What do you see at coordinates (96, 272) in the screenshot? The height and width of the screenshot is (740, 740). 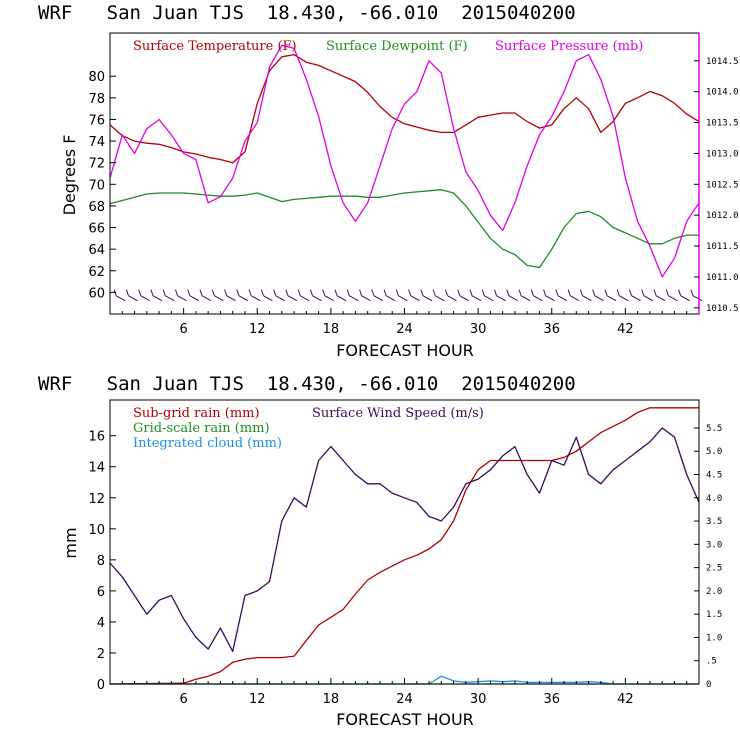 I see `y-tick-label: 62` at bounding box center [96, 272].